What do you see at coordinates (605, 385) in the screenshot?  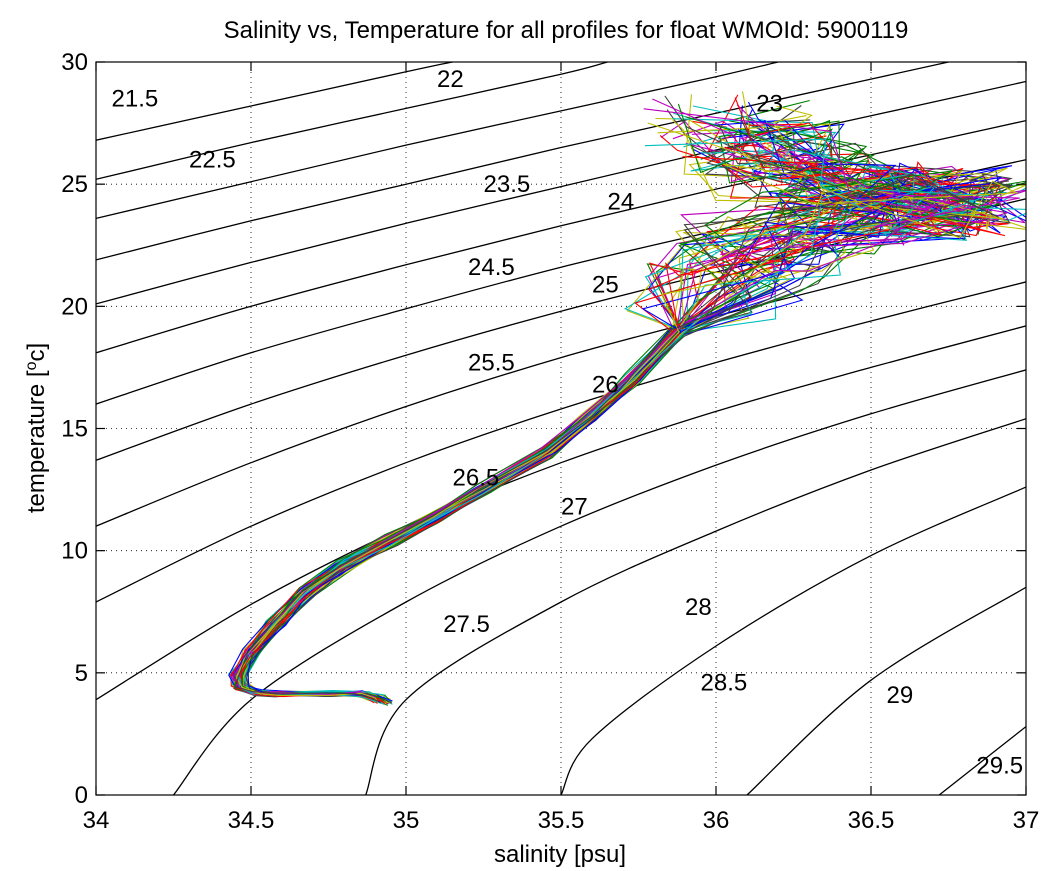 I see `density-contour-label: 26` at bounding box center [605, 385].